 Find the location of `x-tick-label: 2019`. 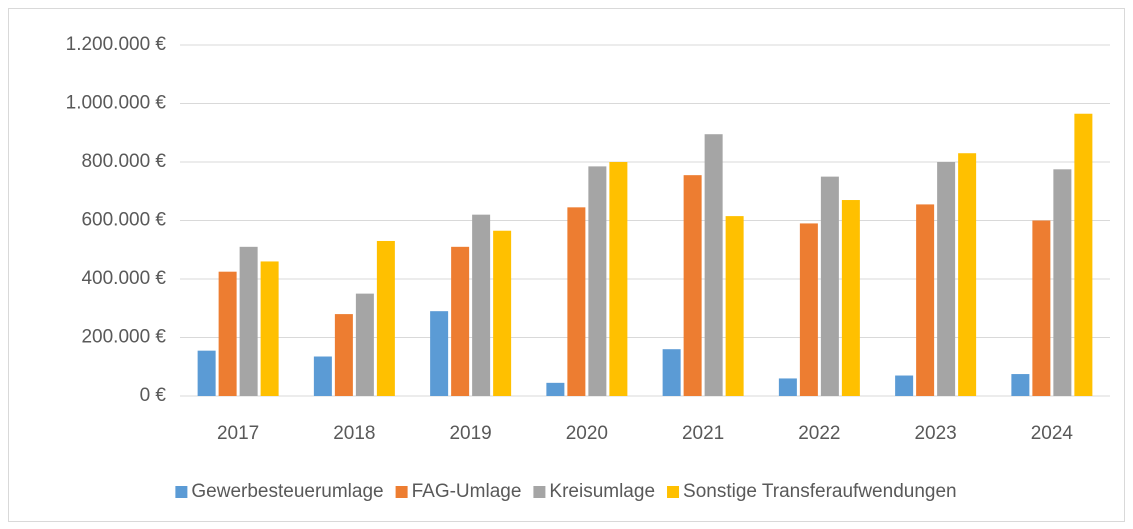

x-tick-label: 2019 is located at coordinates (470, 433).